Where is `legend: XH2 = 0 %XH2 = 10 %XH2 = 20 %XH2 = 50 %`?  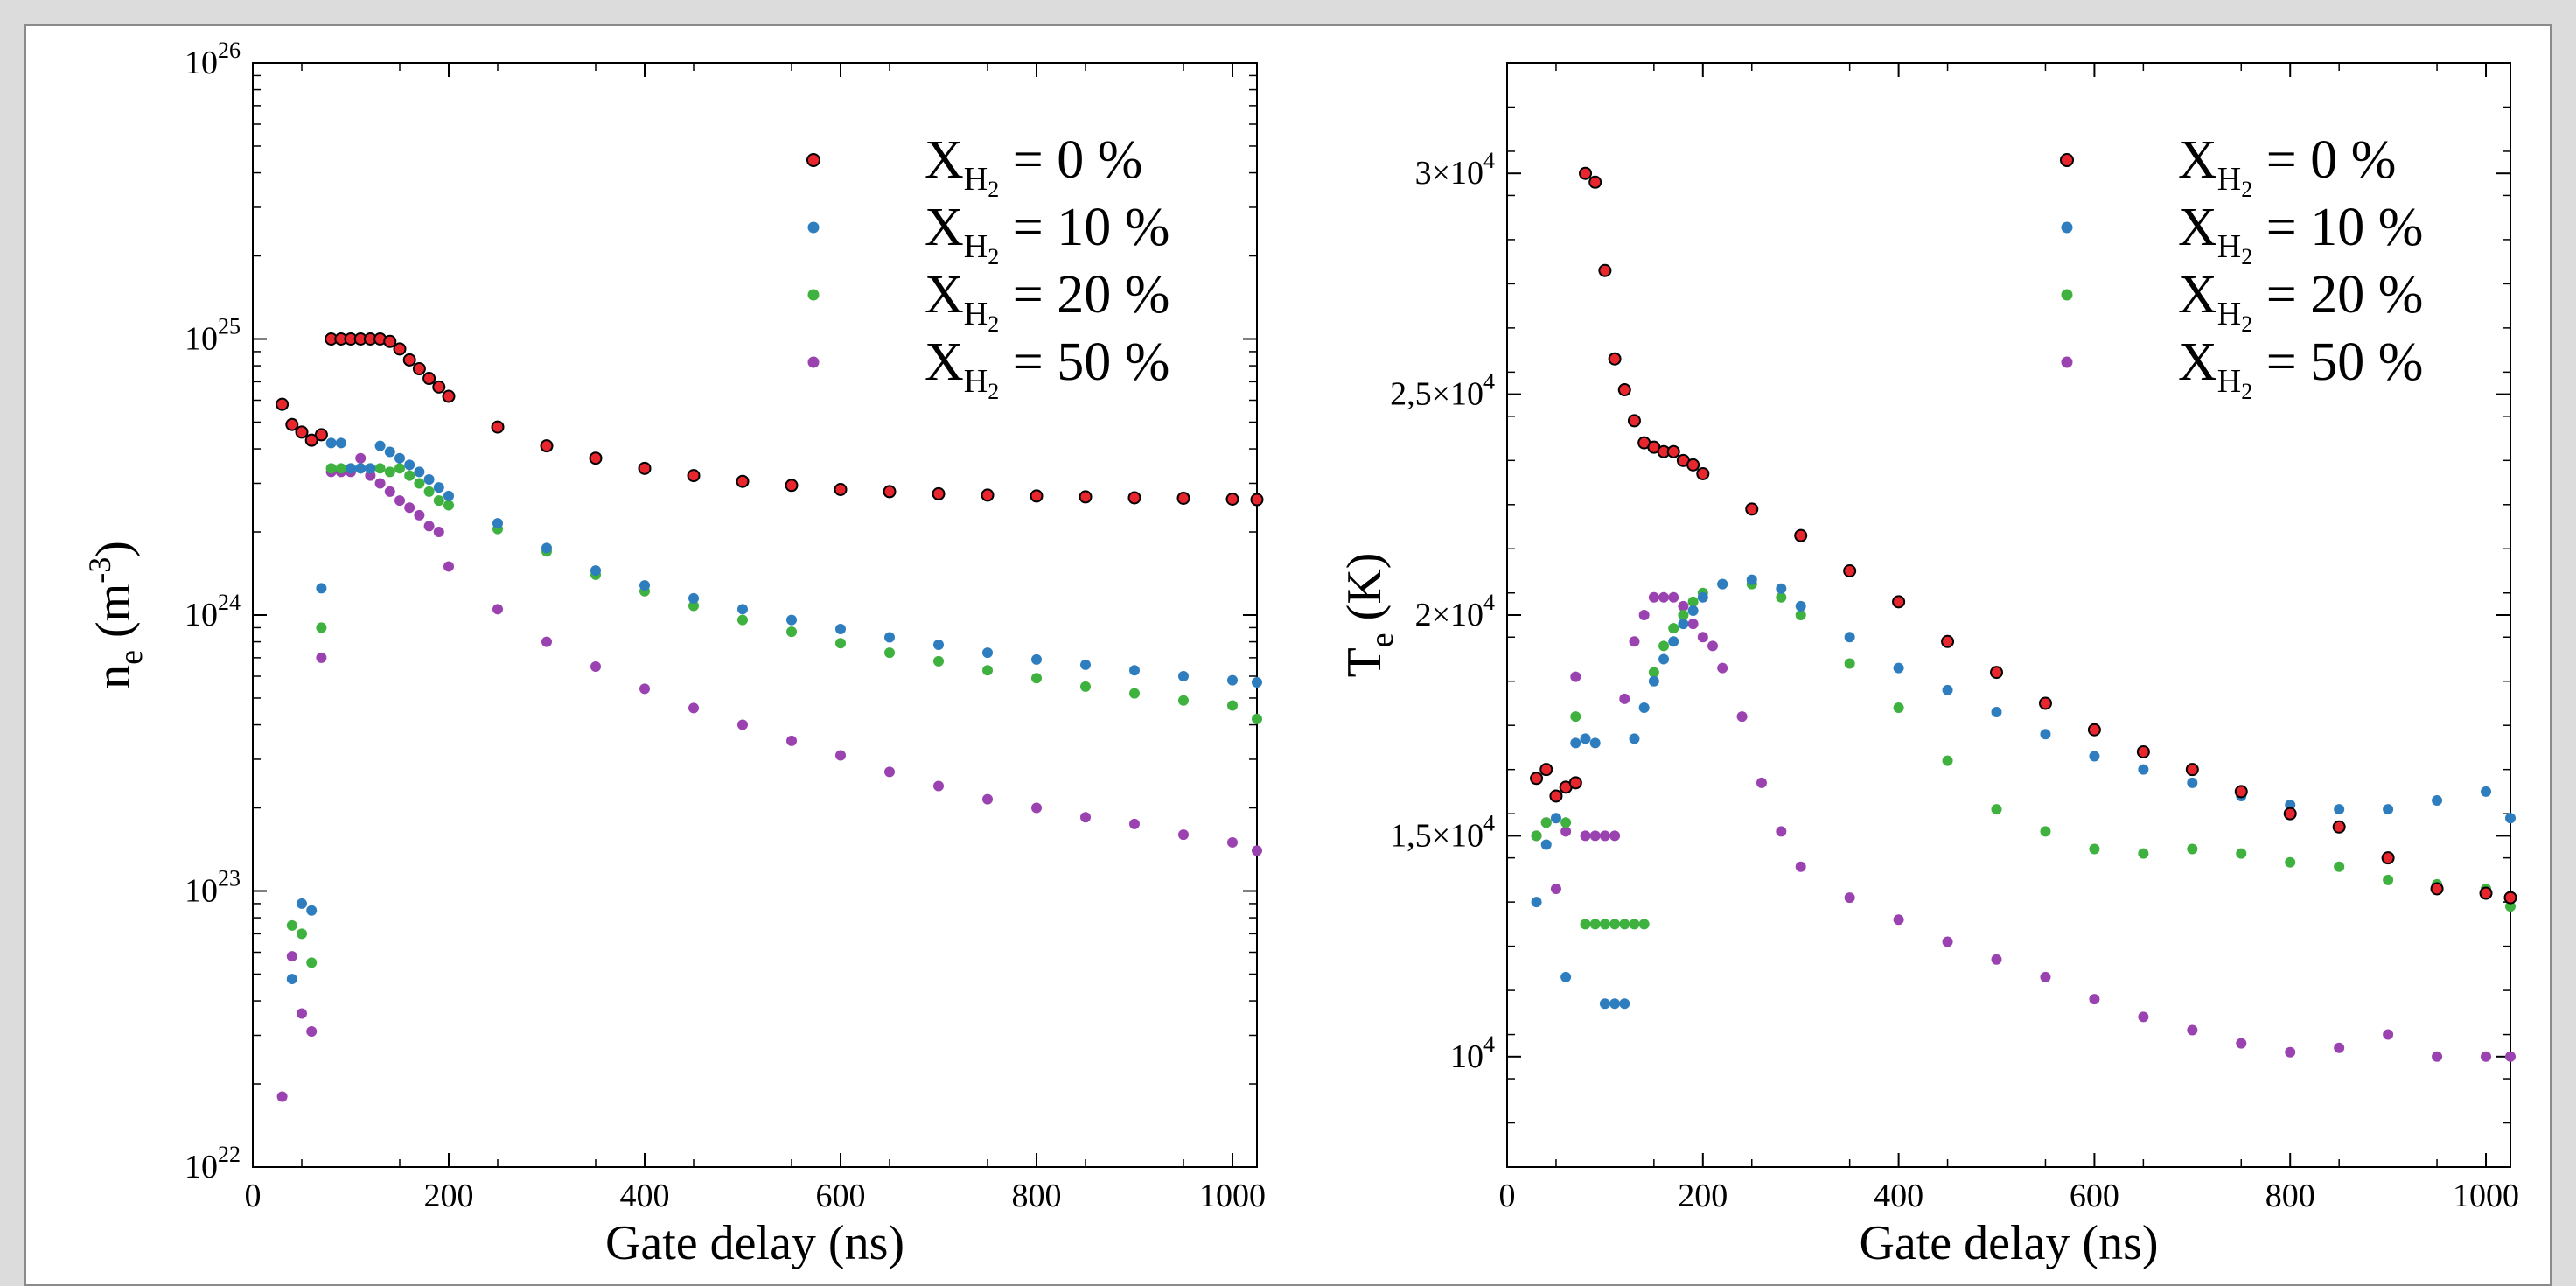 legend: XH2 = 0 %XH2 = 10 %XH2 = 20 %XH2 = 50 % is located at coordinates (2241, 267).